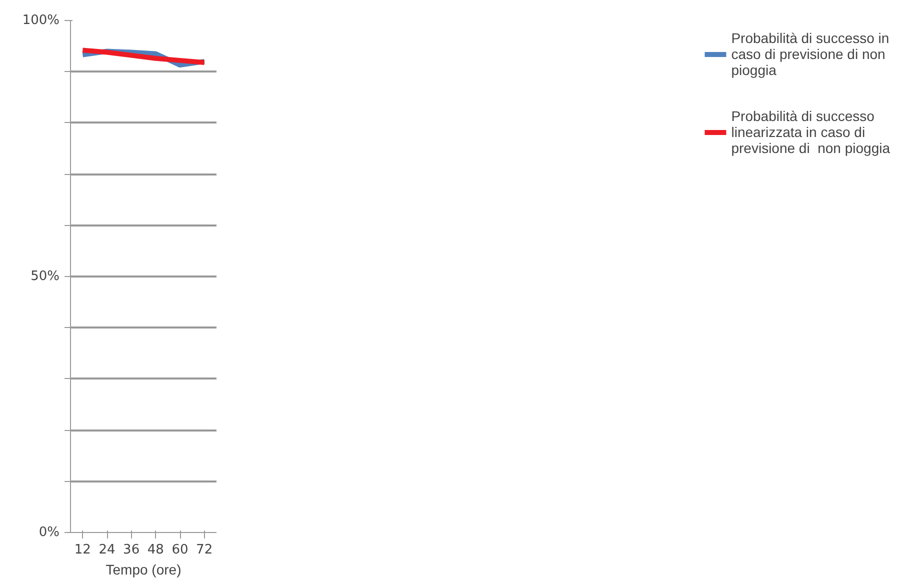  I want to click on x-tick-label: 24, so click(107, 550).